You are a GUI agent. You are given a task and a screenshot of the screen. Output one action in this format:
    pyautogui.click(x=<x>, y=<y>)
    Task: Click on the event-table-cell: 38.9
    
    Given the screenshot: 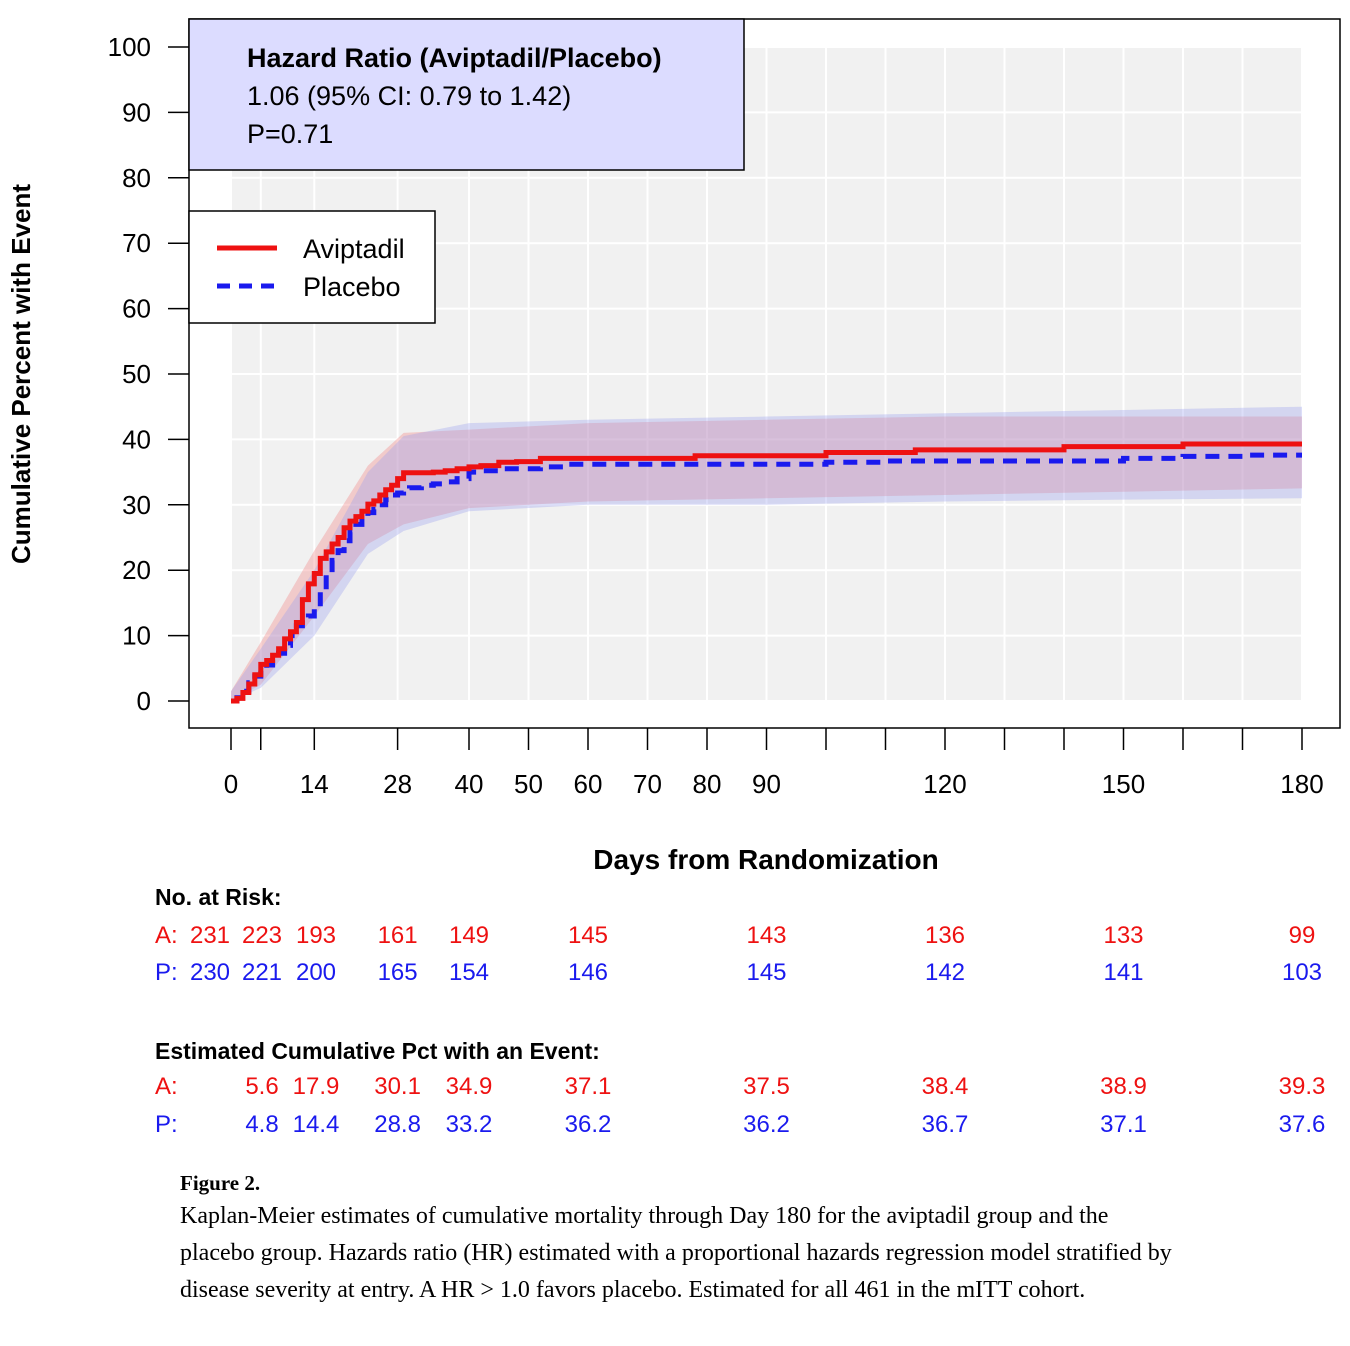 What is the action you would take?
    pyautogui.click(x=1123, y=1086)
    